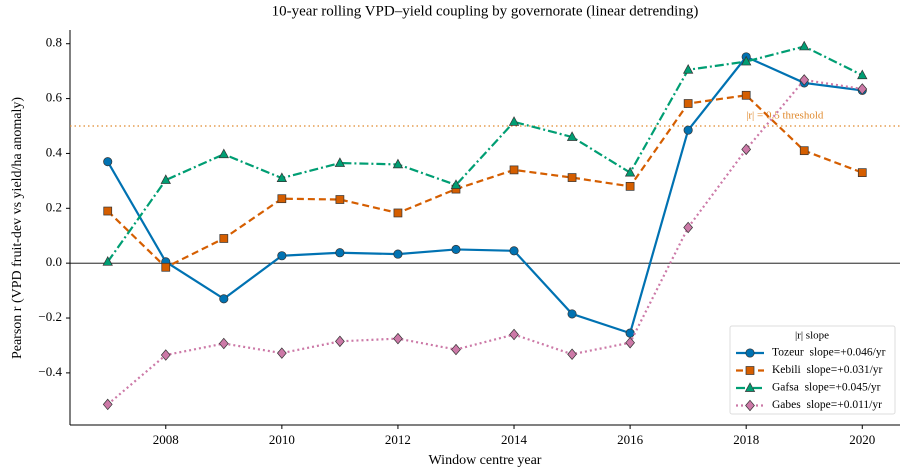  What do you see at coordinates (826, 388) in the screenshot?
I see `legend-label: Gafsa slope=+0.045/yr` at bounding box center [826, 388].